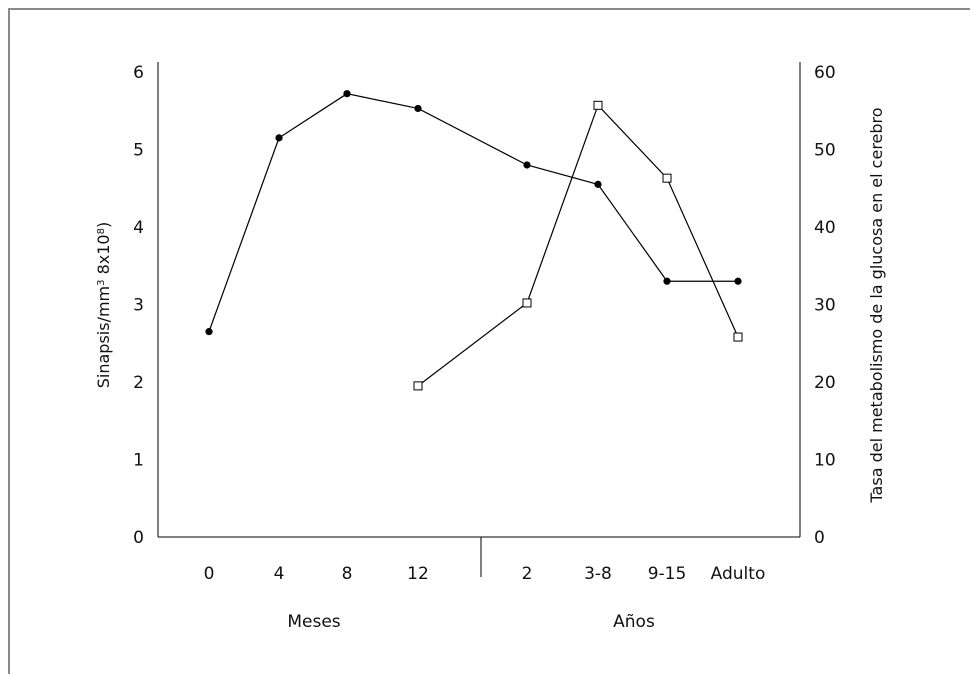 The height and width of the screenshot is (674, 976). I want to click on y-left-tick-label: 5, so click(138, 151).